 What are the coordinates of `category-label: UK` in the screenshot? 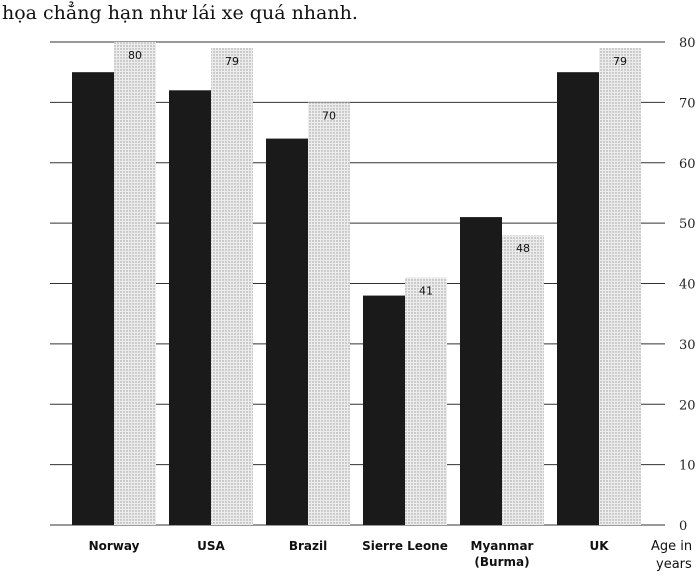 It's located at (599, 546).